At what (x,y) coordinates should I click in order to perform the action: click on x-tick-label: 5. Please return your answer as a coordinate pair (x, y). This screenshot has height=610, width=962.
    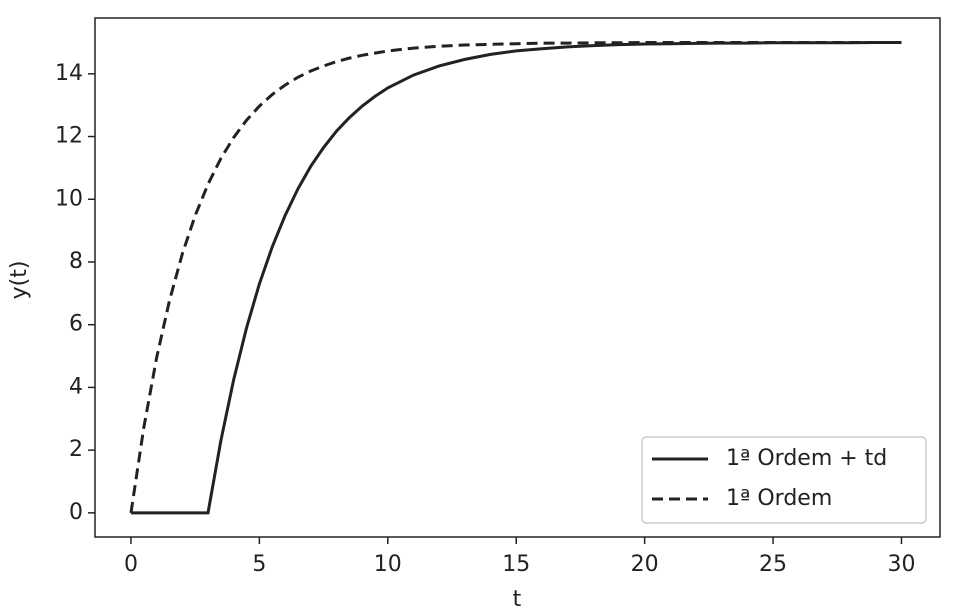
    Looking at the image, I should click on (259, 564).